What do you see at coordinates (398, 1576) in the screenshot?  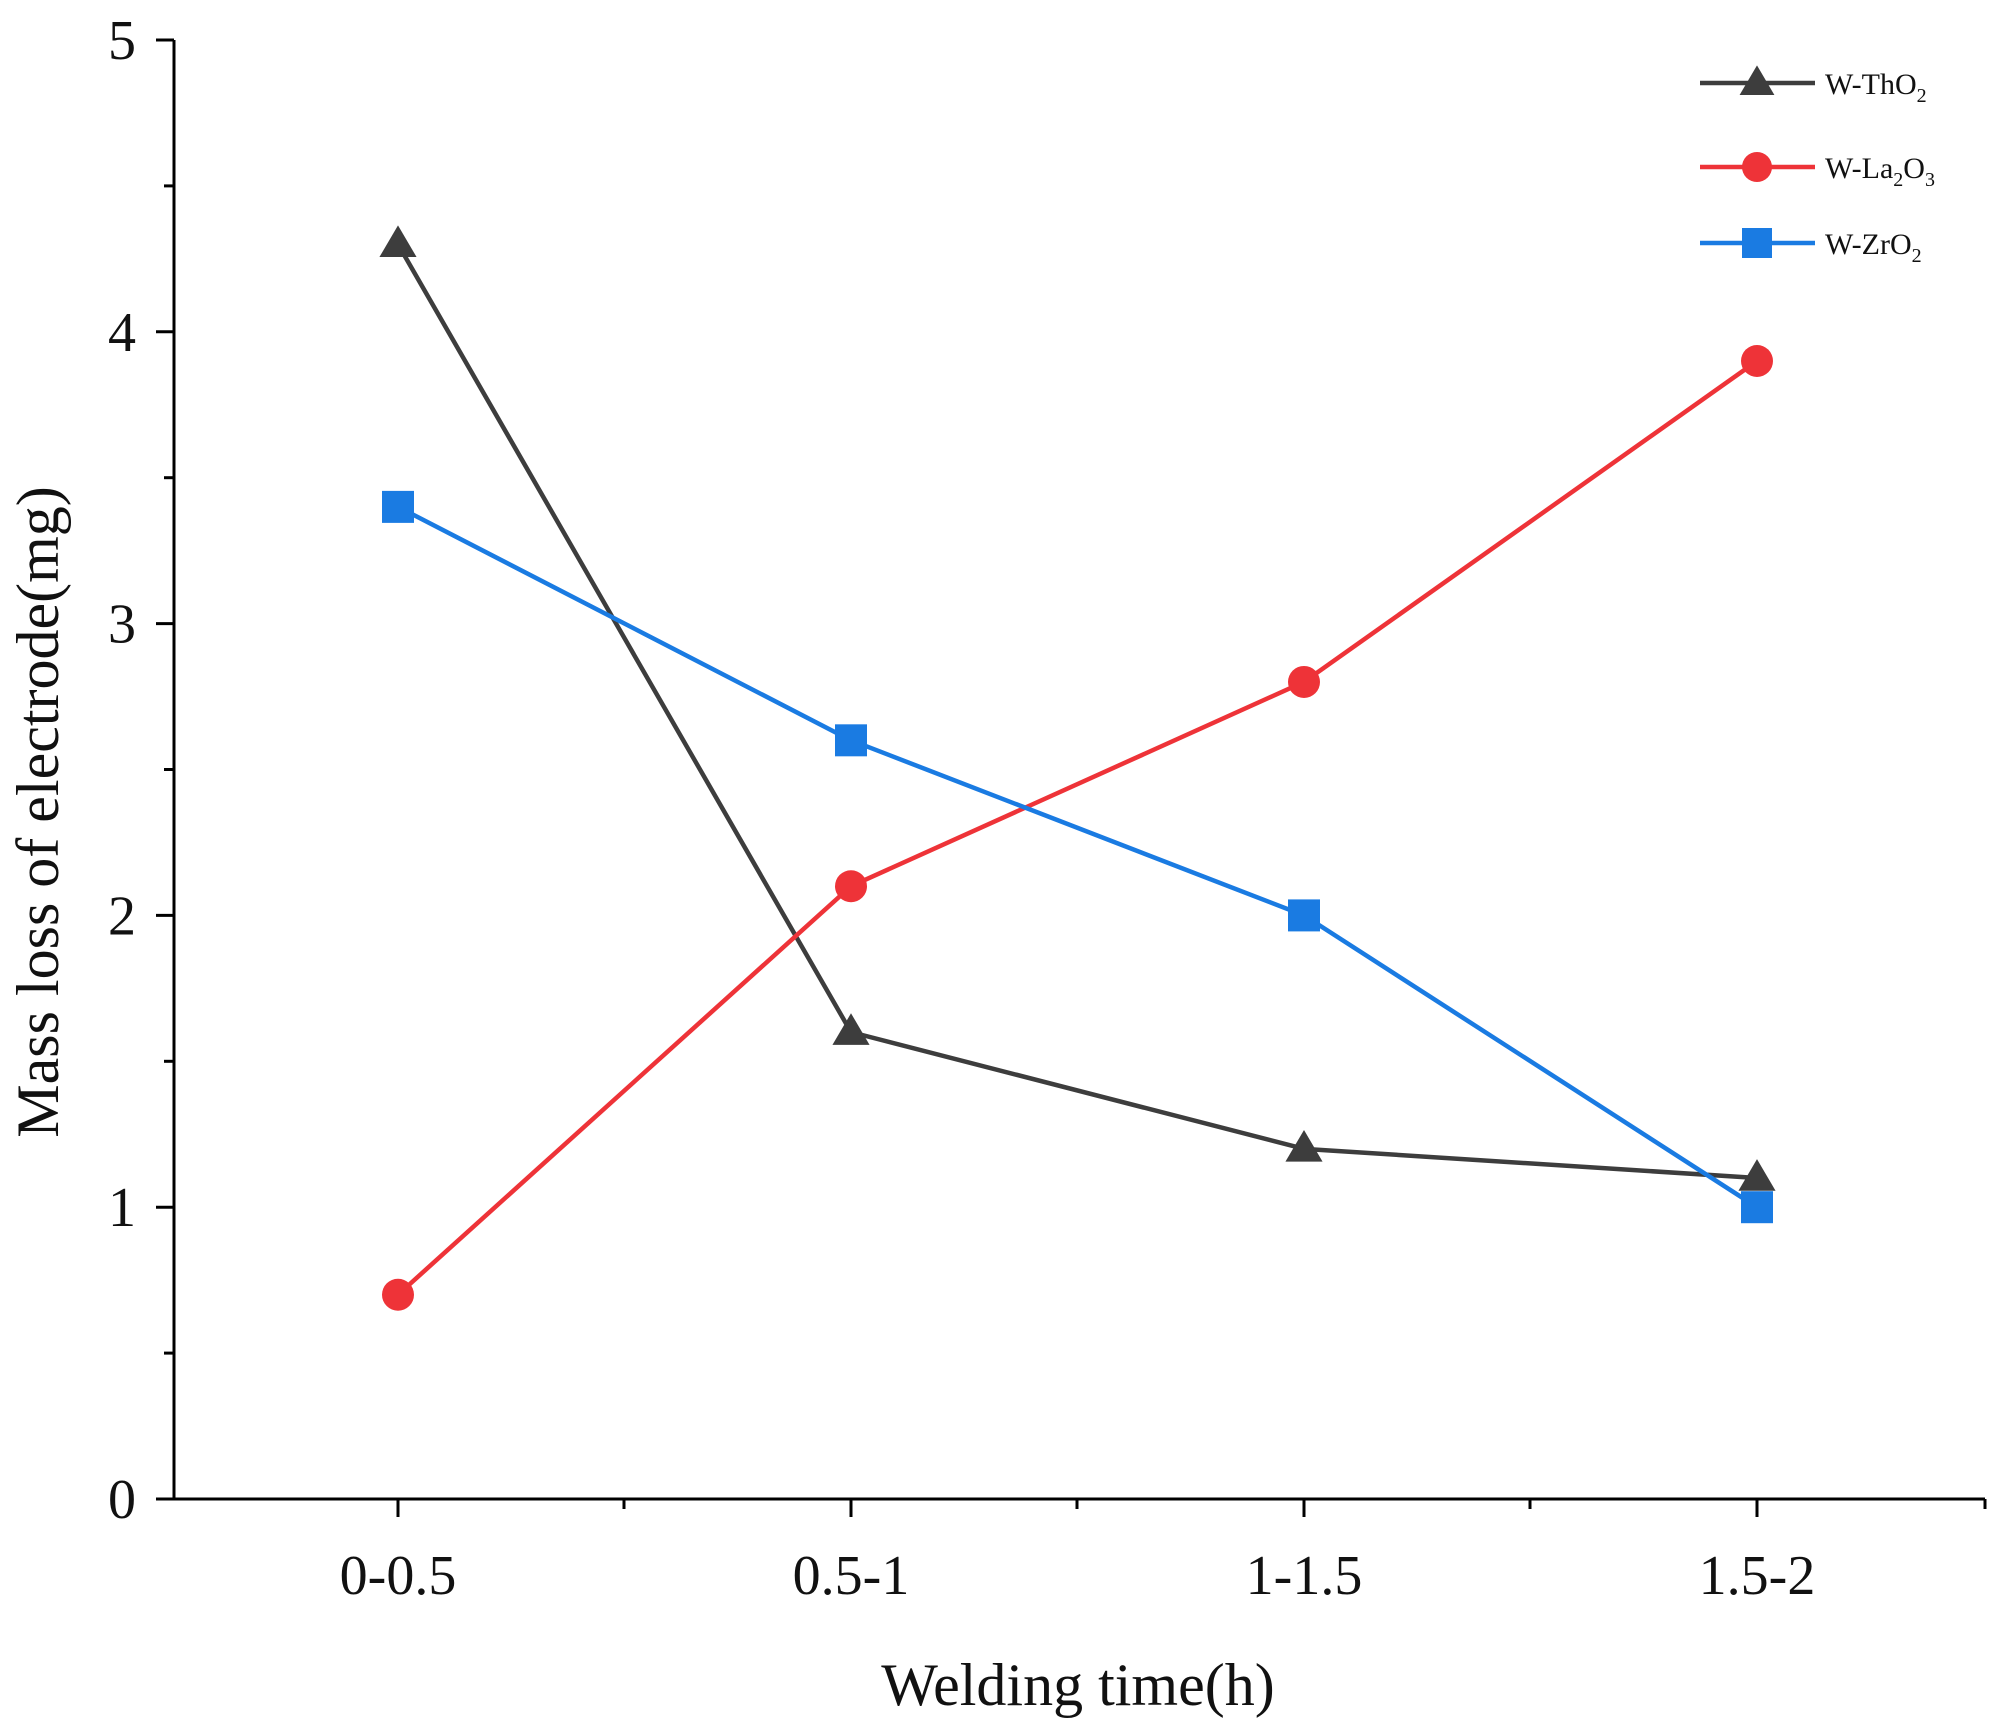 I see `x-tick-label: 0-0.5` at bounding box center [398, 1576].